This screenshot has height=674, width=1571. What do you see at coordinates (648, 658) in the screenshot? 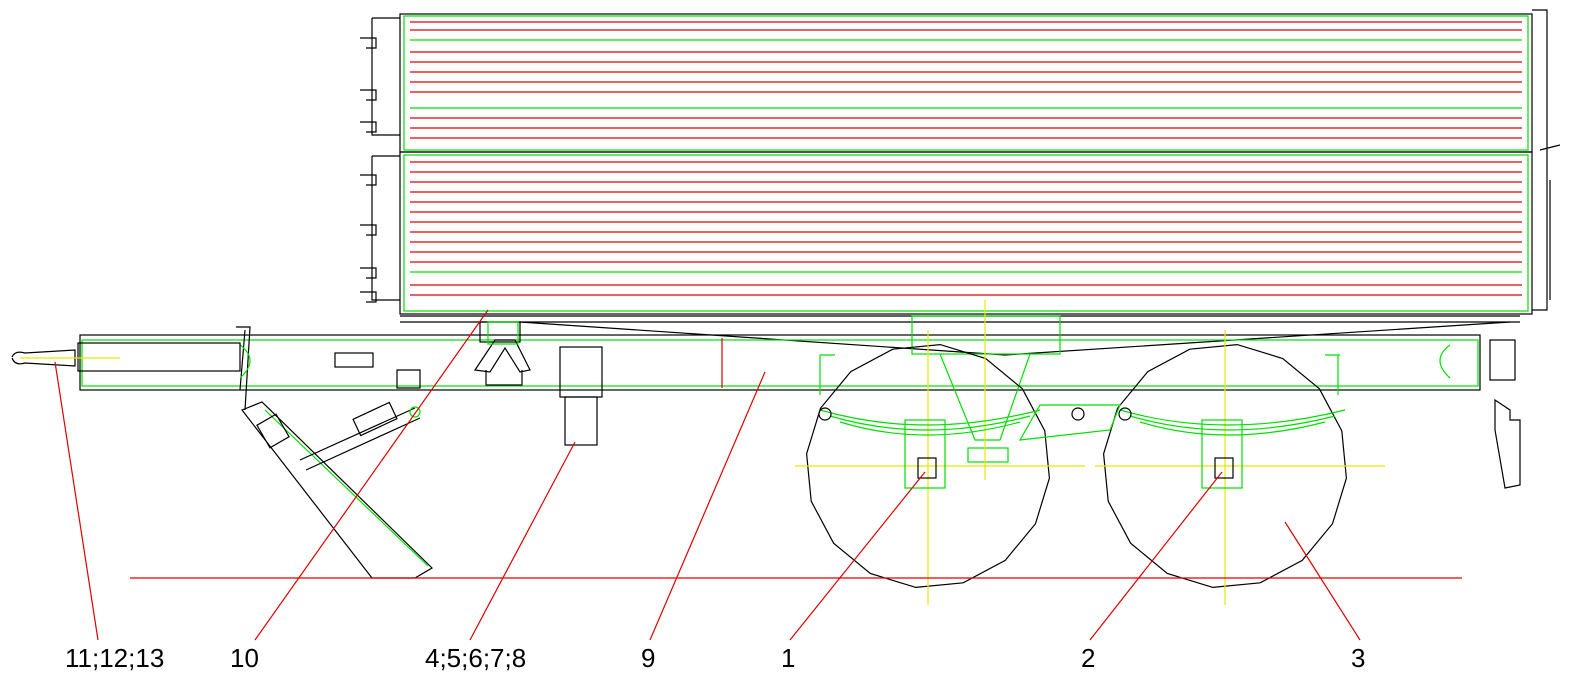
I see `callout-label: 9` at bounding box center [648, 658].